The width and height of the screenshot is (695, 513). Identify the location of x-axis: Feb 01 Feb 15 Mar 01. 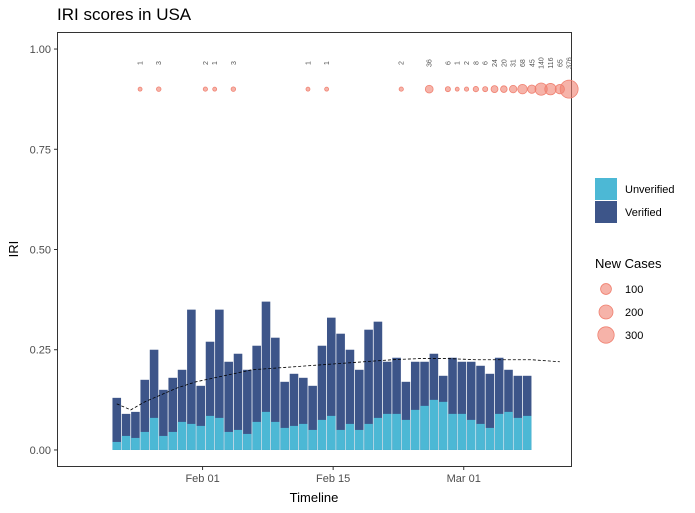
(333, 475).